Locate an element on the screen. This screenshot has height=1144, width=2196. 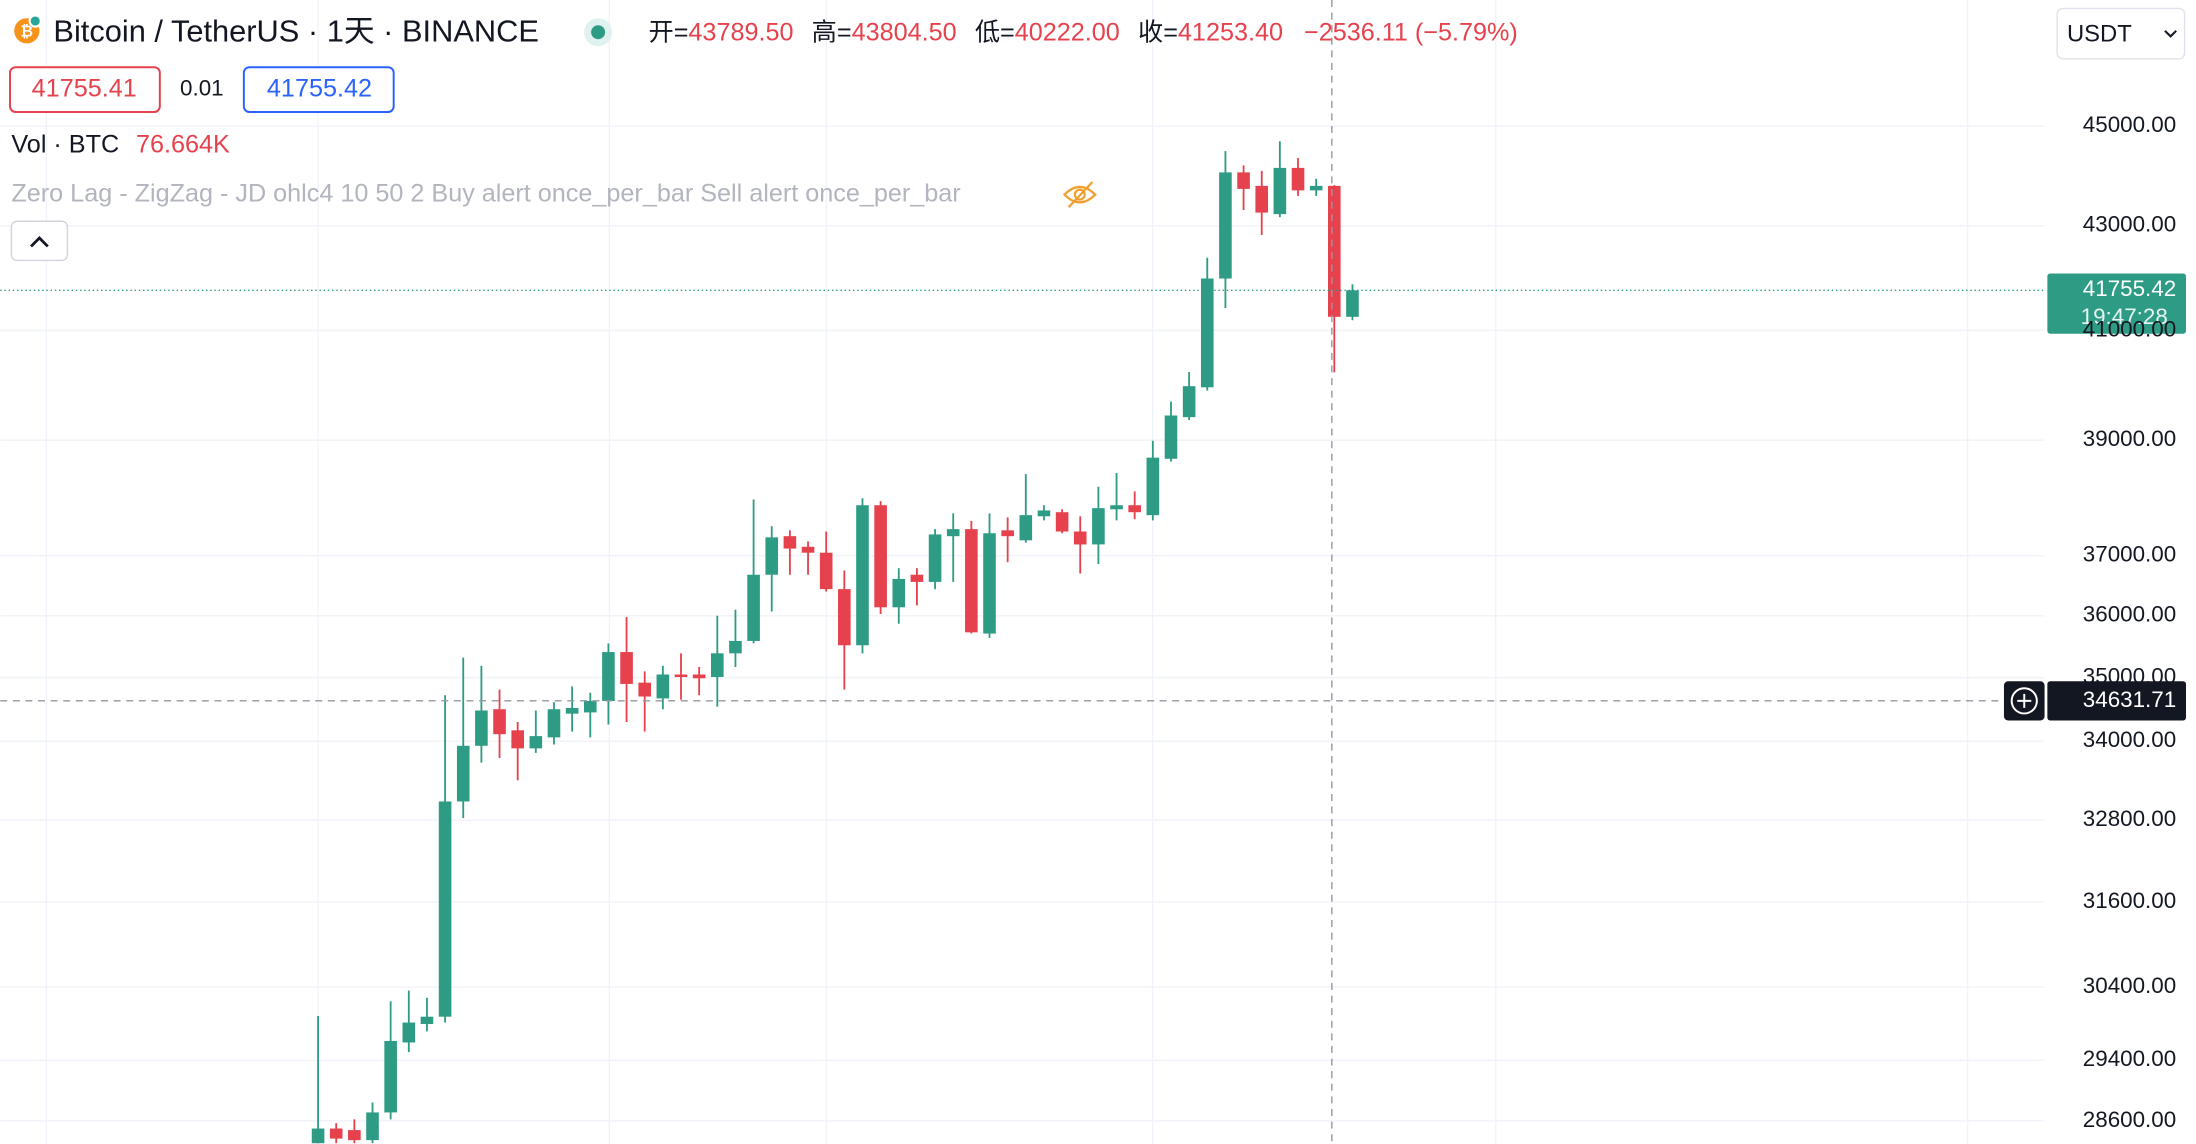
volume-value: 76.664K is located at coordinates (183, 144).